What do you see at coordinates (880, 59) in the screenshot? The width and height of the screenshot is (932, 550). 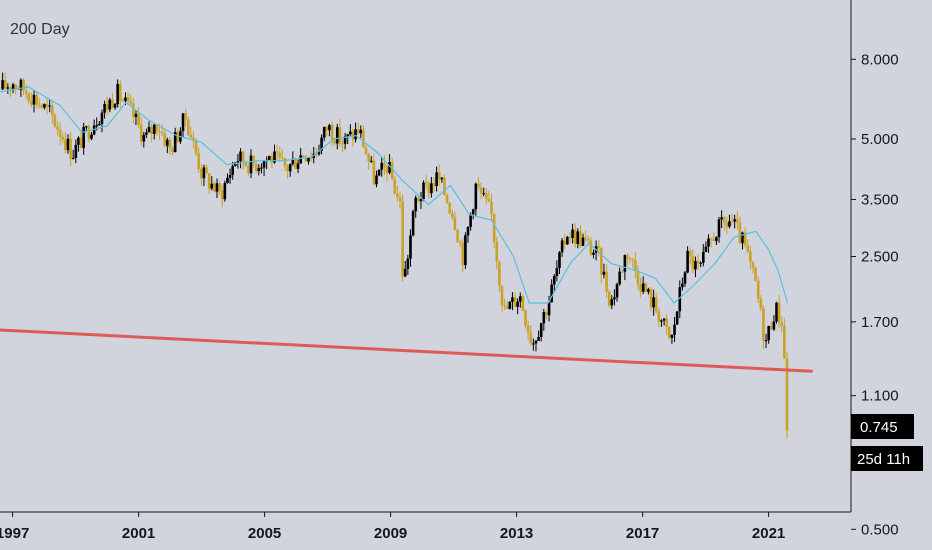 I see `price-tick-label: 8.000` at bounding box center [880, 59].